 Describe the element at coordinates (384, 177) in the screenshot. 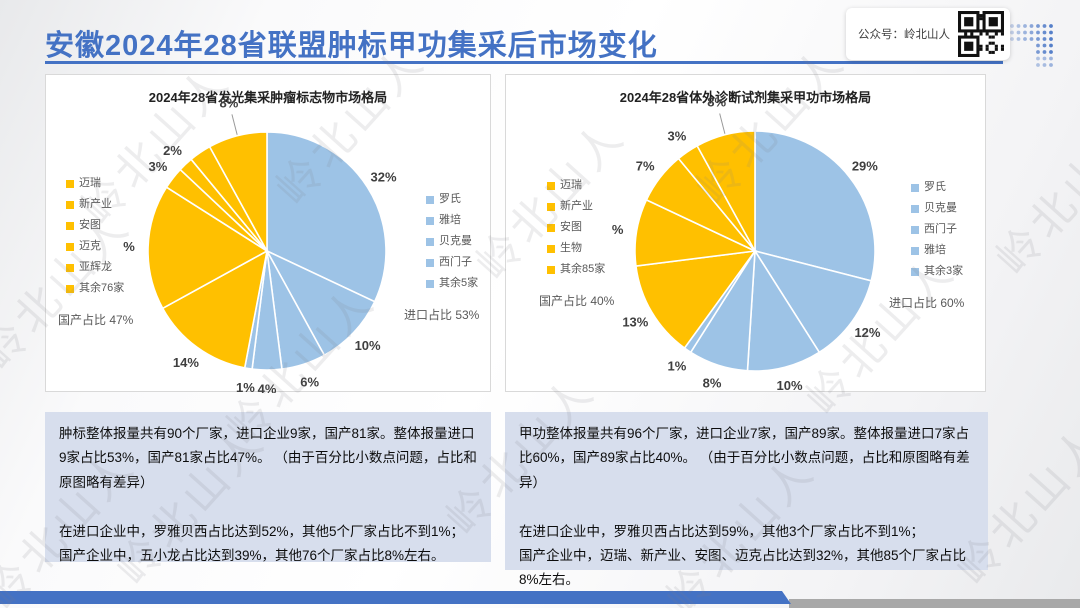

I see `pie-data-label: 32%` at that location.